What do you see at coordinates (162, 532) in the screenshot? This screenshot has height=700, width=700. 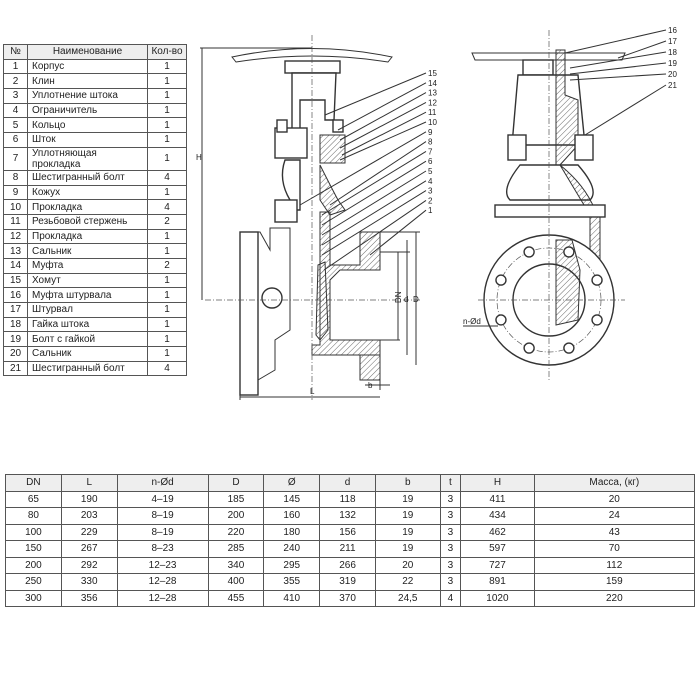 I see `dim-cell: 8–19` at bounding box center [162, 532].